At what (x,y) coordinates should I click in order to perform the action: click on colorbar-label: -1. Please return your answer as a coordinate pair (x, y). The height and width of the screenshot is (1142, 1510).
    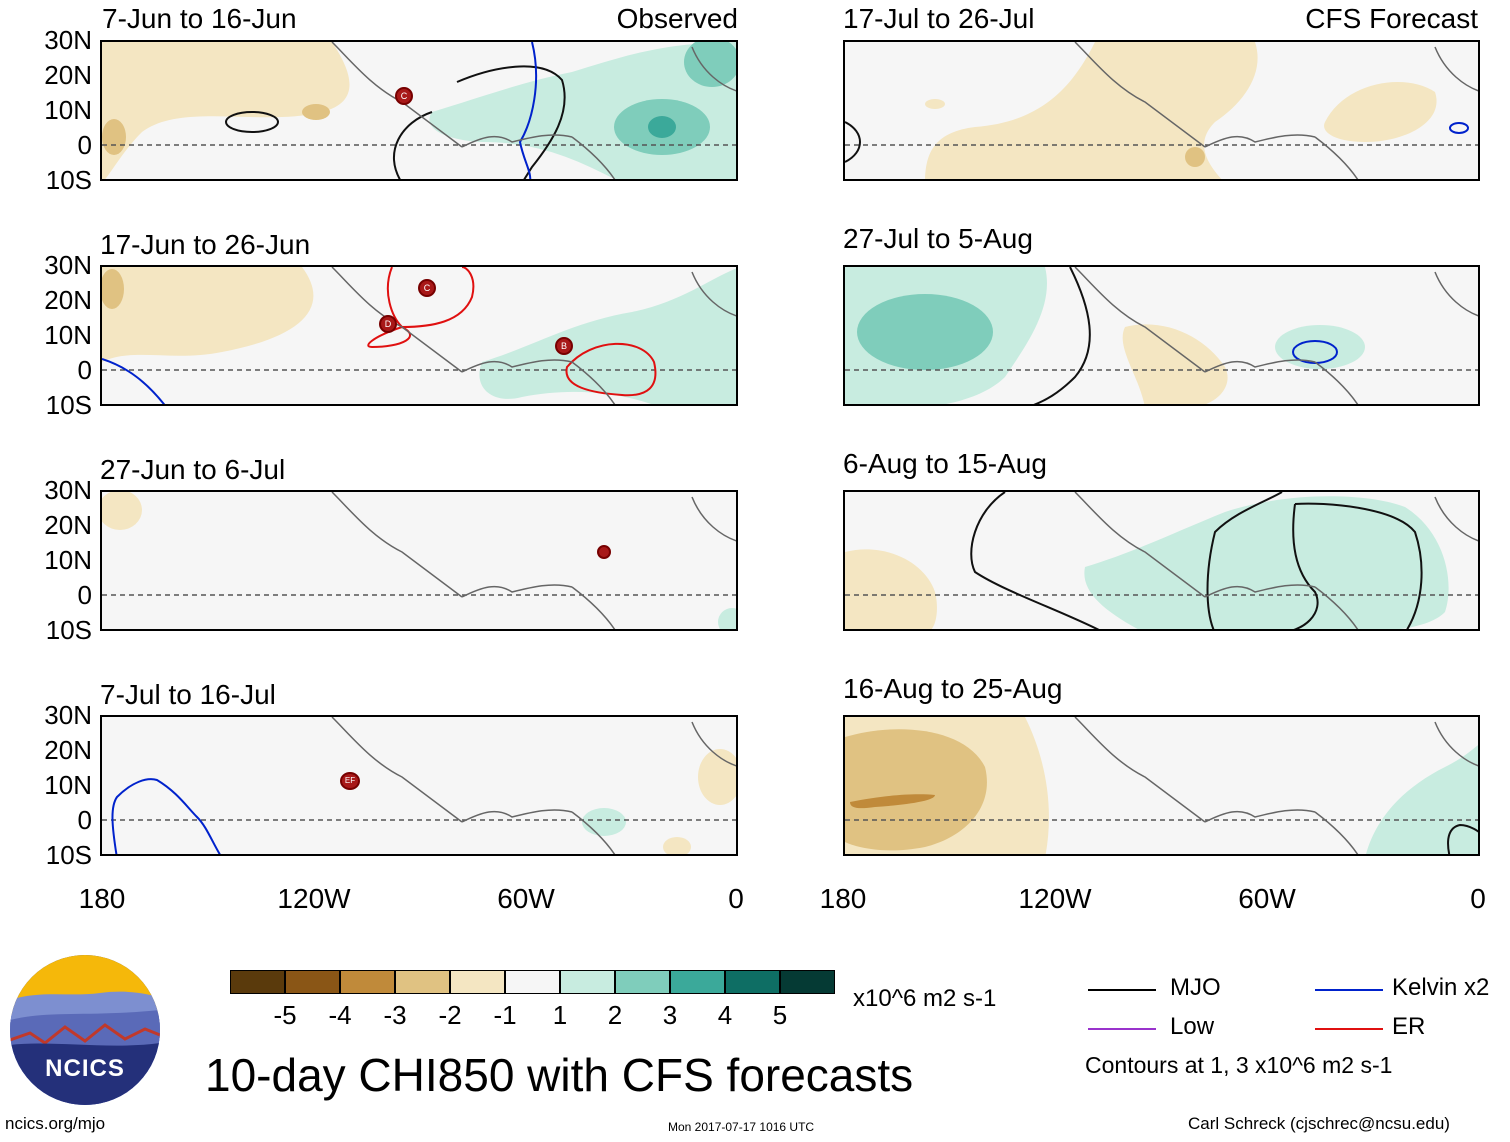
    Looking at the image, I should click on (505, 1015).